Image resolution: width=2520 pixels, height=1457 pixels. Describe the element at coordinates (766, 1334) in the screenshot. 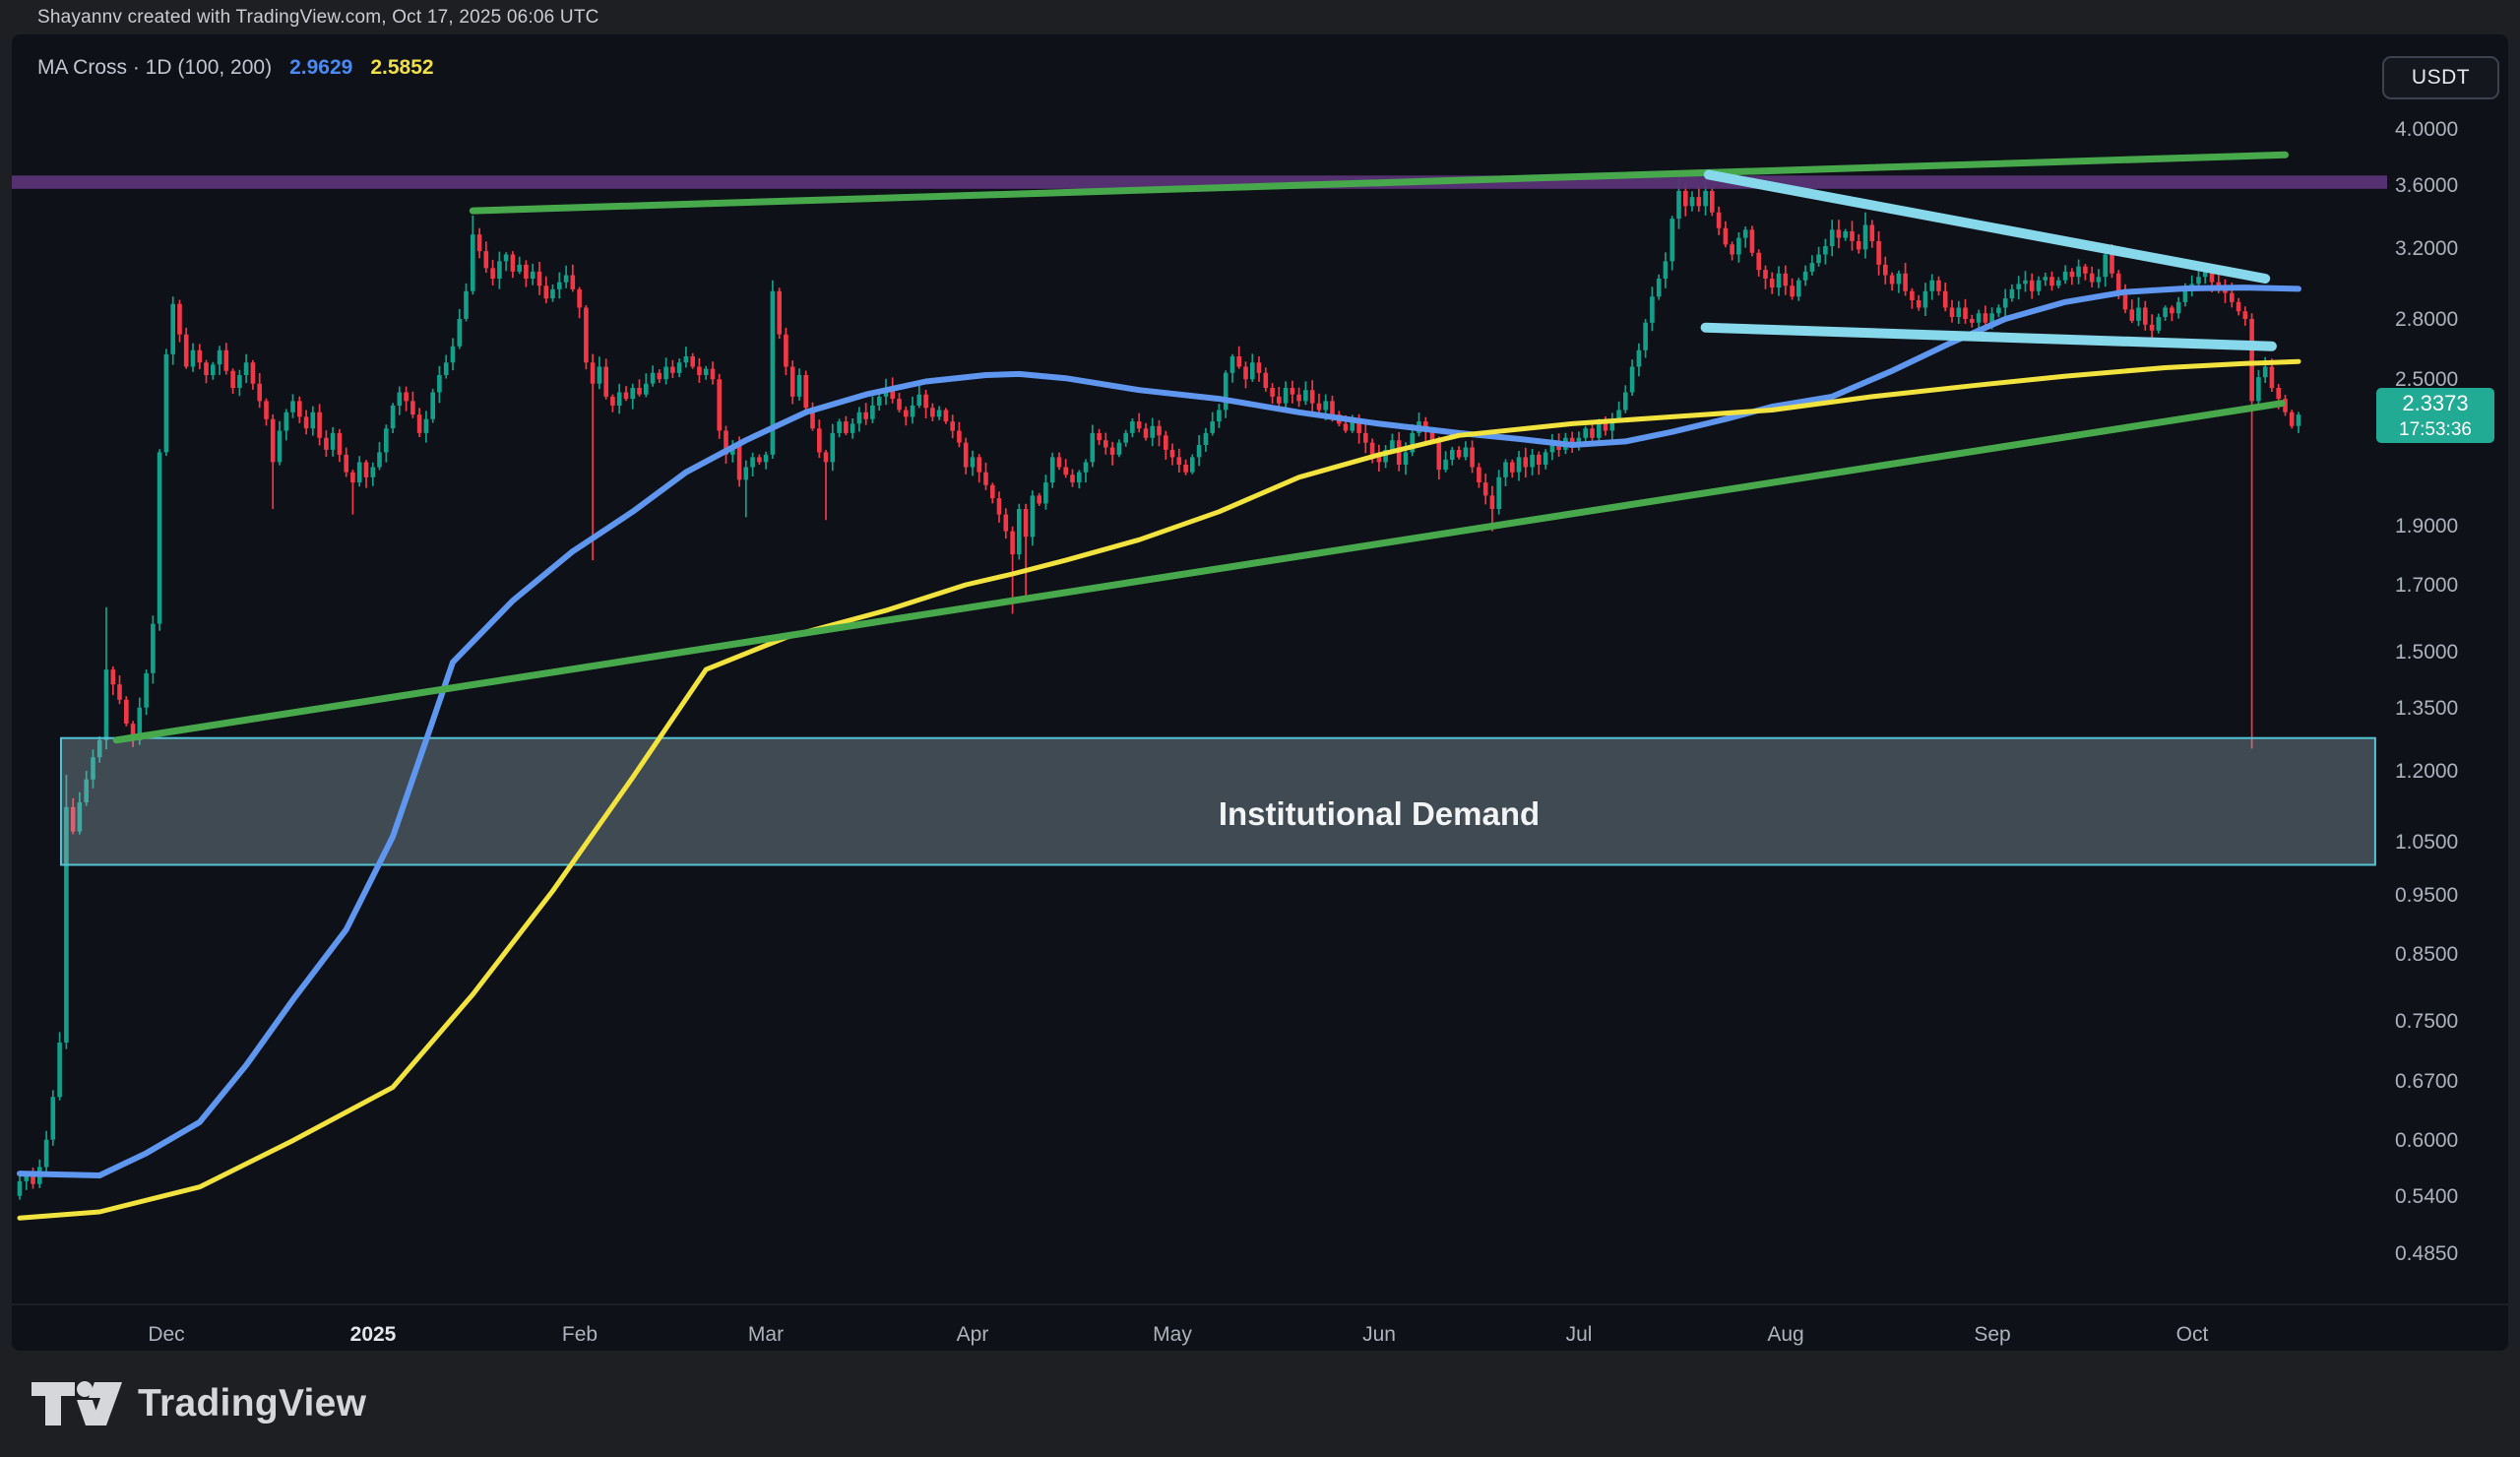

I see `svg-text: Mar` at that location.